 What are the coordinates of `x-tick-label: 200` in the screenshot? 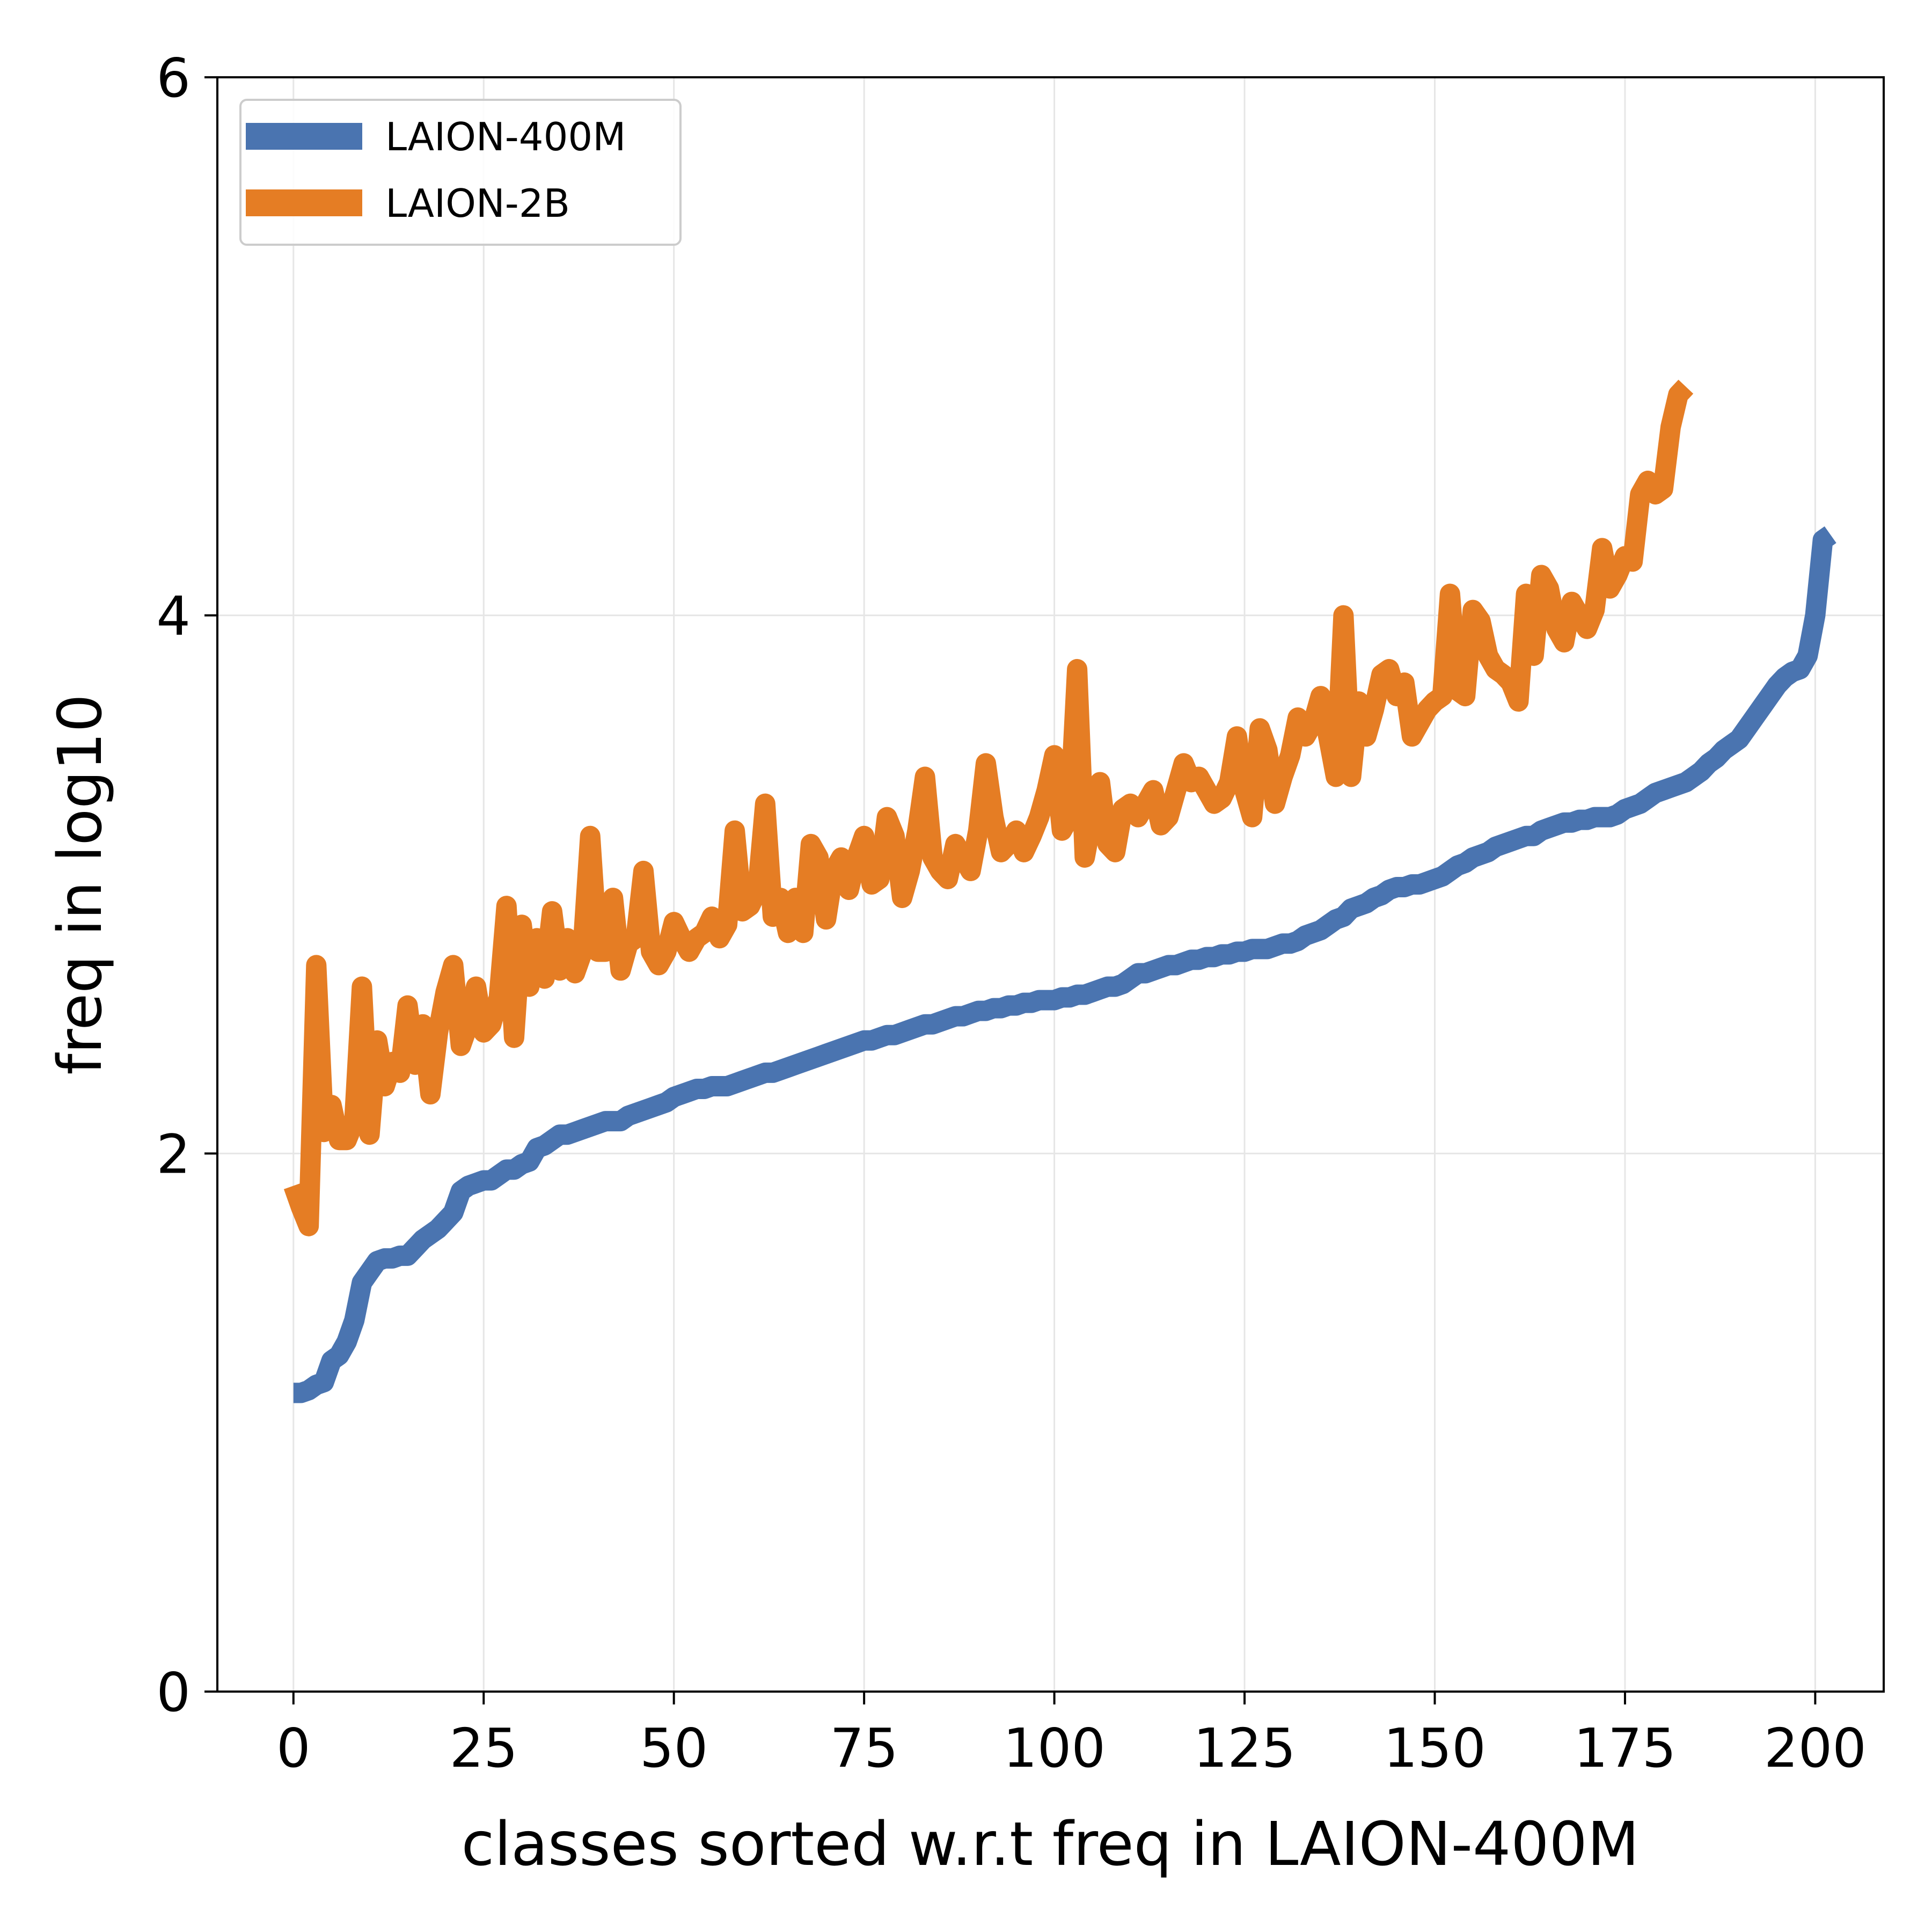 It's located at (1815, 1748).